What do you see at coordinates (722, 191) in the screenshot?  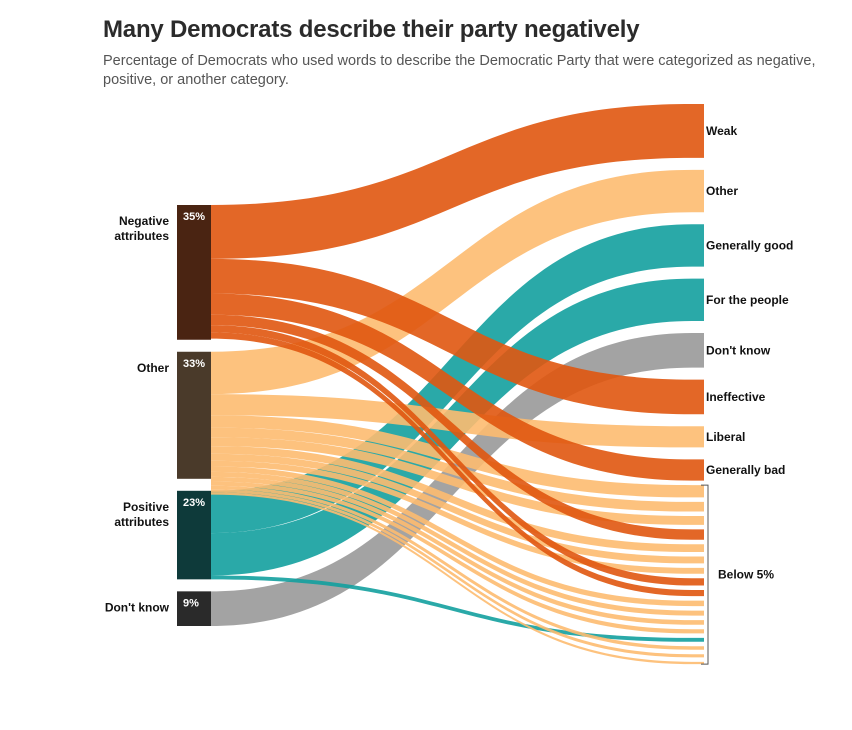 I see `target-label-other: Other` at bounding box center [722, 191].